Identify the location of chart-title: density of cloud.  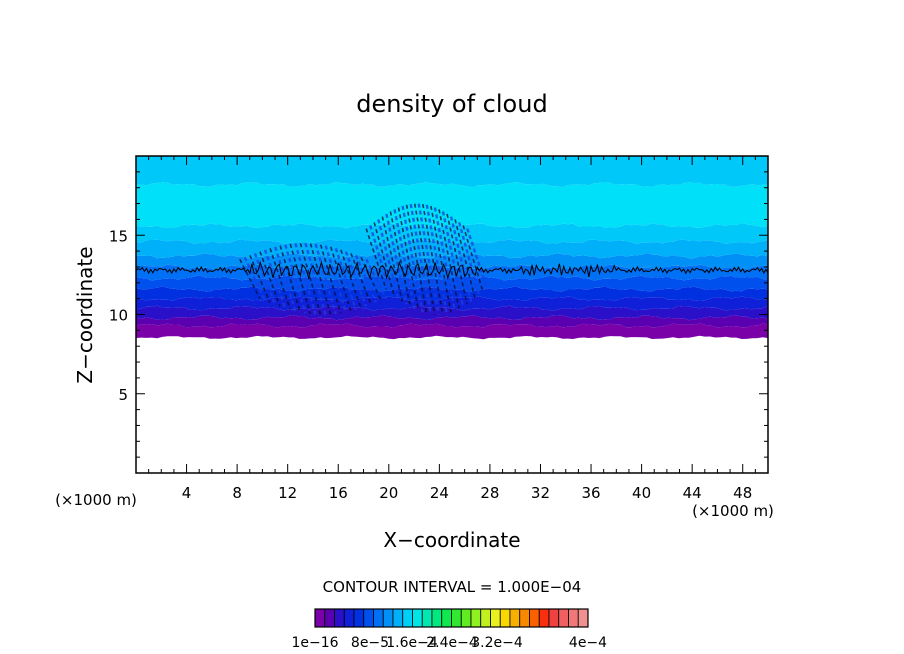
(451, 104).